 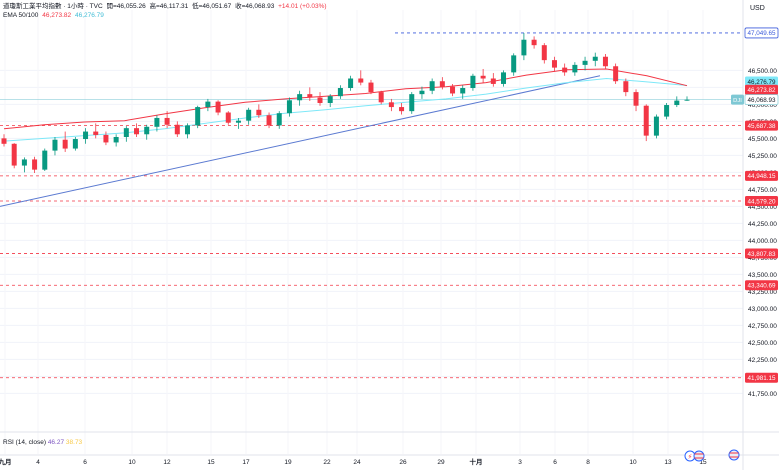 I want to click on rsi-legend: RSI (14, close) 46.27 38.73, so click(x=42, y=442).